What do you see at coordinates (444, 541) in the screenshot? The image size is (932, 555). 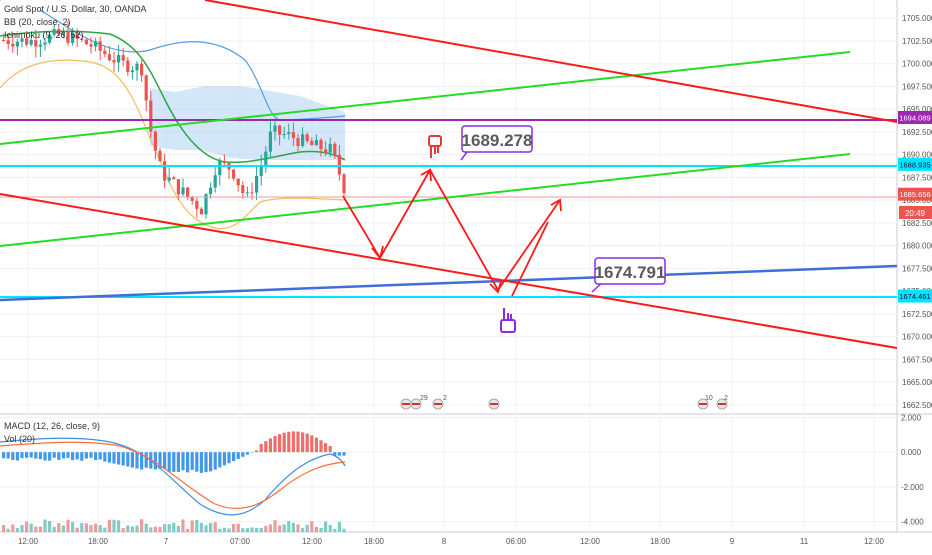 I see `time-tick-label: 8` at bounding box center [444, 541].